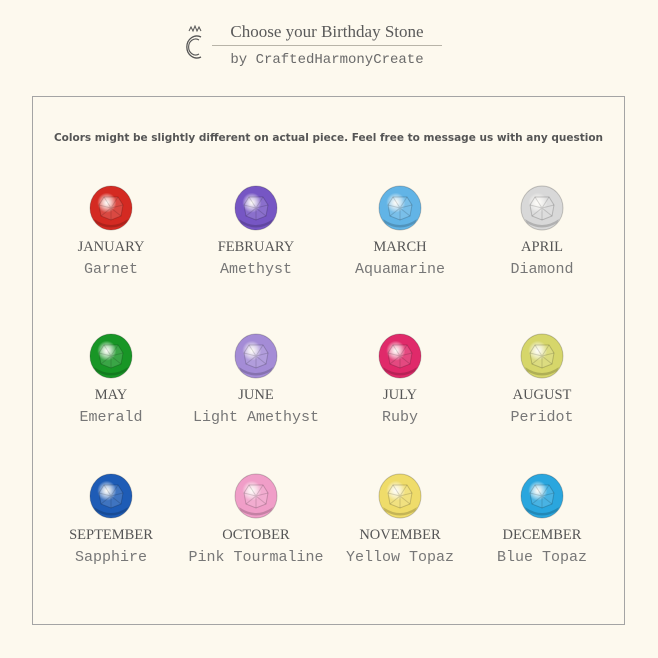 The image size is (658, 658). I want to click on stone-name: Sapphire, so click(110, 557).